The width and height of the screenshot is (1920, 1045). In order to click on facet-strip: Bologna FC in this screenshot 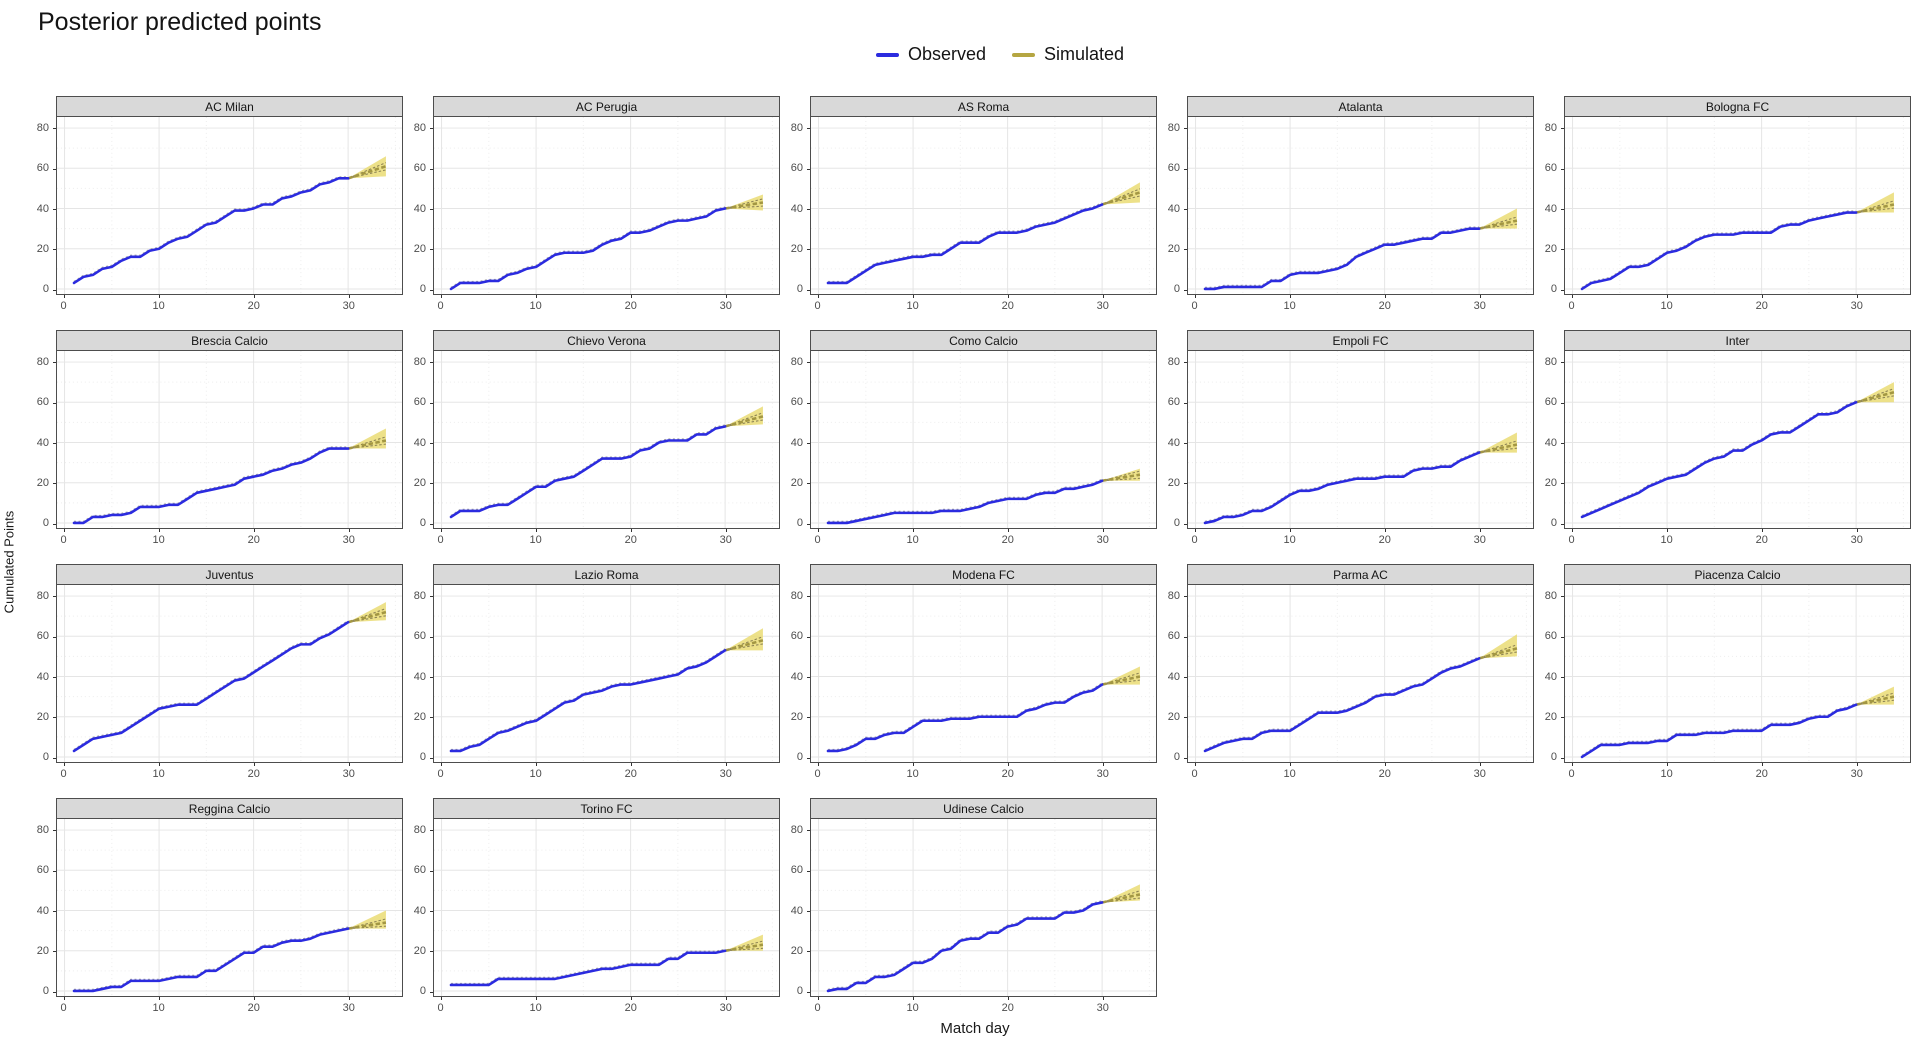, I will do `click(1737, 106)`.